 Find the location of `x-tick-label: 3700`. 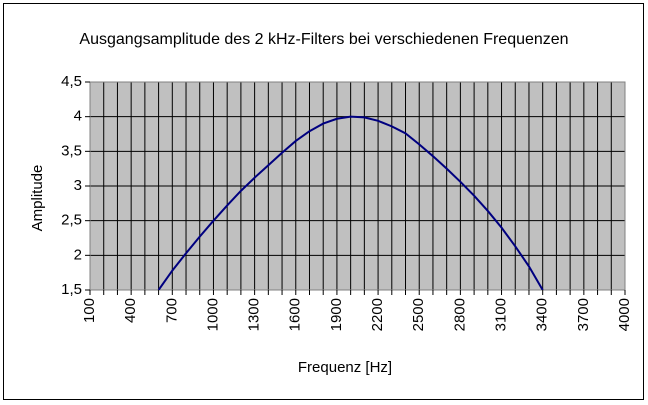

x-tick-label: 3700 is located at coordinates (583, 314).